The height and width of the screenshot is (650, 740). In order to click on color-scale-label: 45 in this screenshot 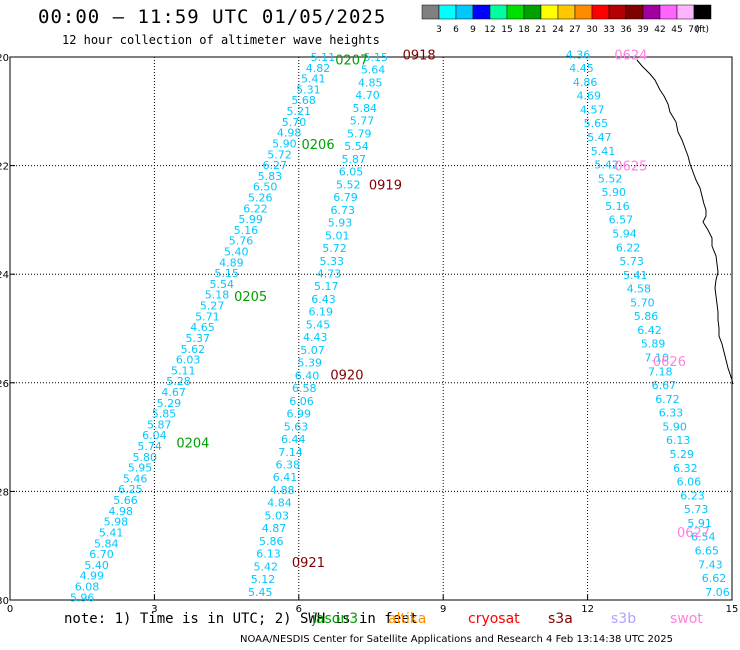, I will do `click(676, 30)`.